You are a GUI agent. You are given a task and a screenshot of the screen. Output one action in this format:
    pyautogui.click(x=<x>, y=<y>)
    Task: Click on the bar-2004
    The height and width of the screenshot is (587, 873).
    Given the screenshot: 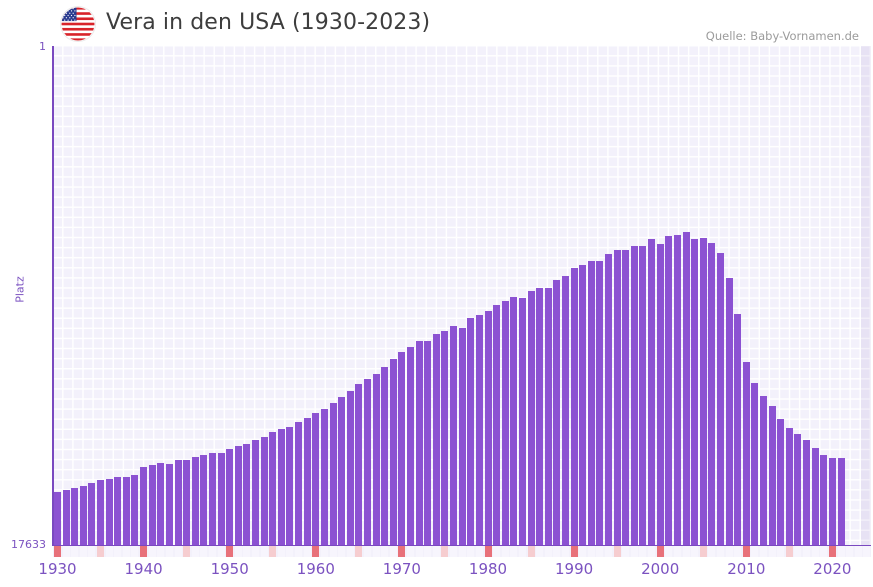 What is the action you would take?
    pyautogui.click(x=695, y=391)
    